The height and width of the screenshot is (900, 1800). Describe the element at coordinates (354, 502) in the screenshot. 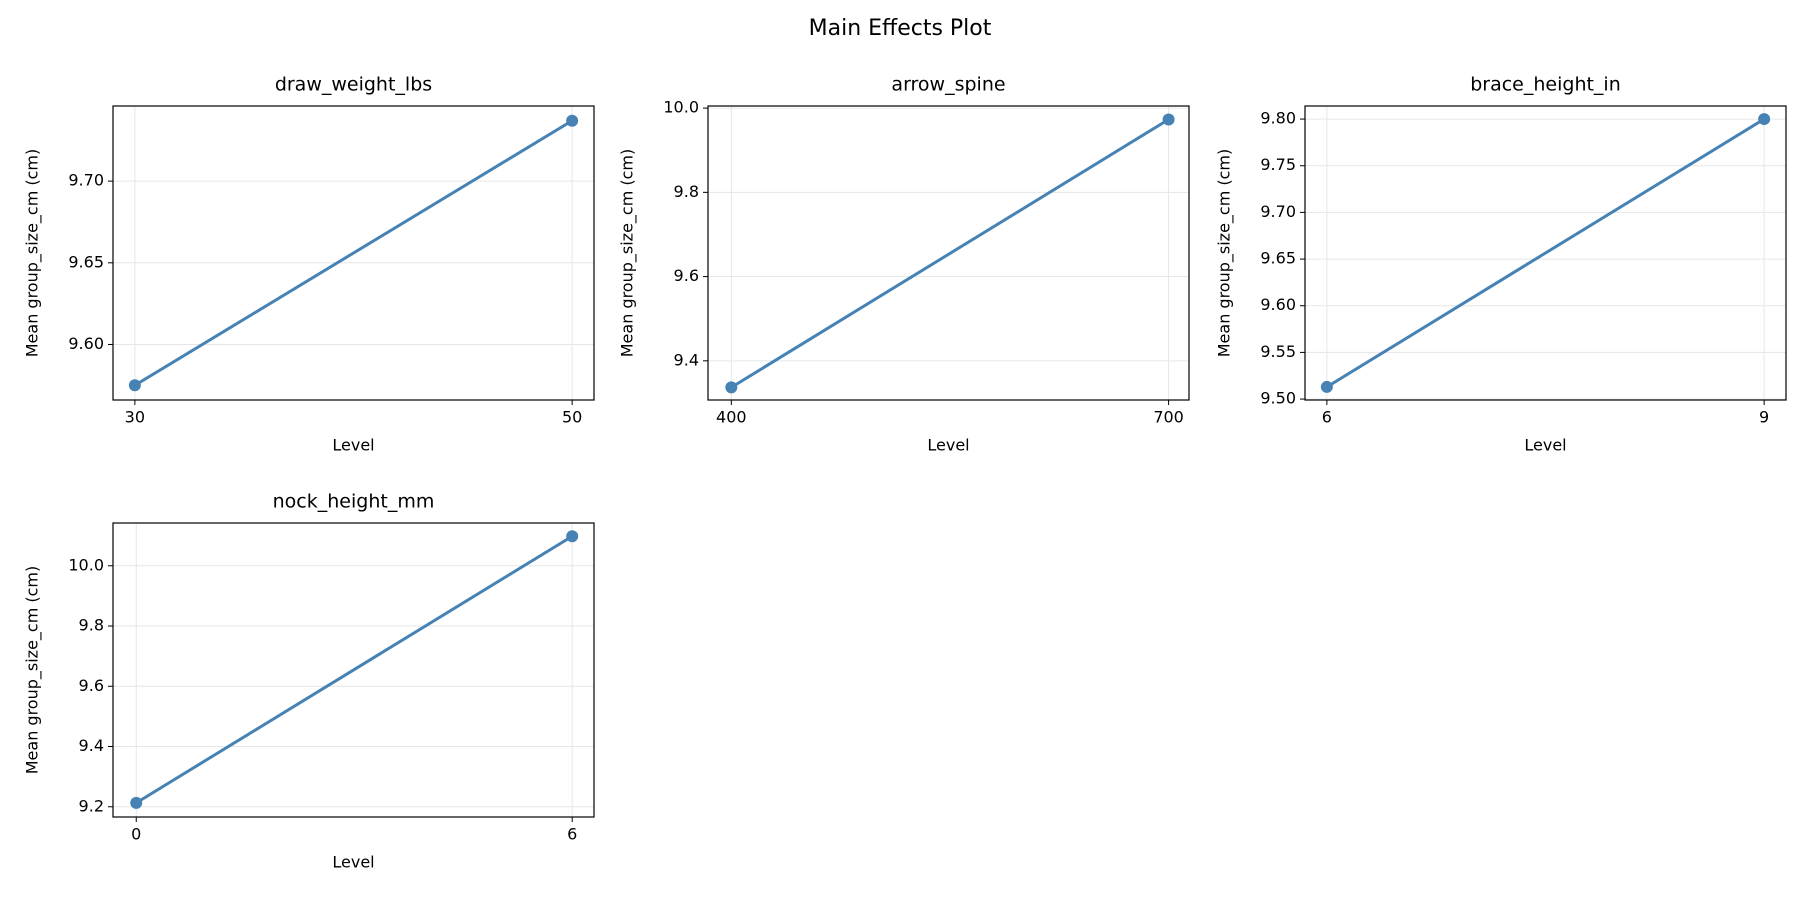

I see `subplot-title: nock_height_mm` at that location.